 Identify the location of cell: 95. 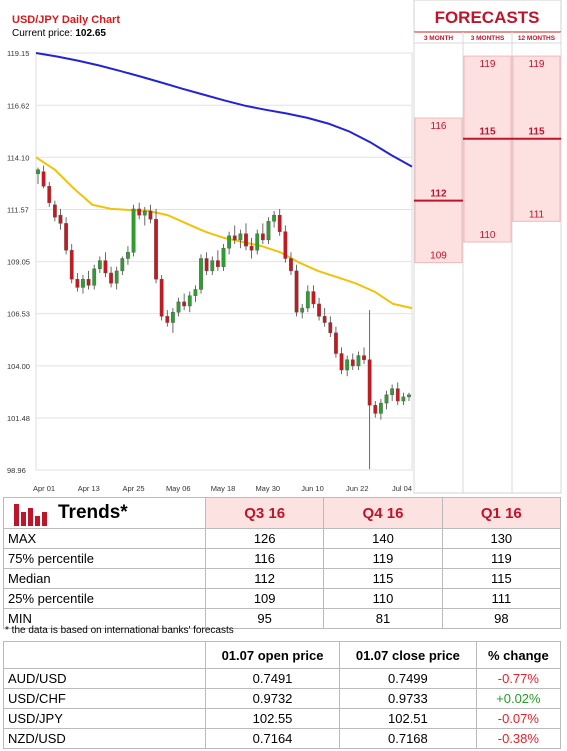
(264, 618).